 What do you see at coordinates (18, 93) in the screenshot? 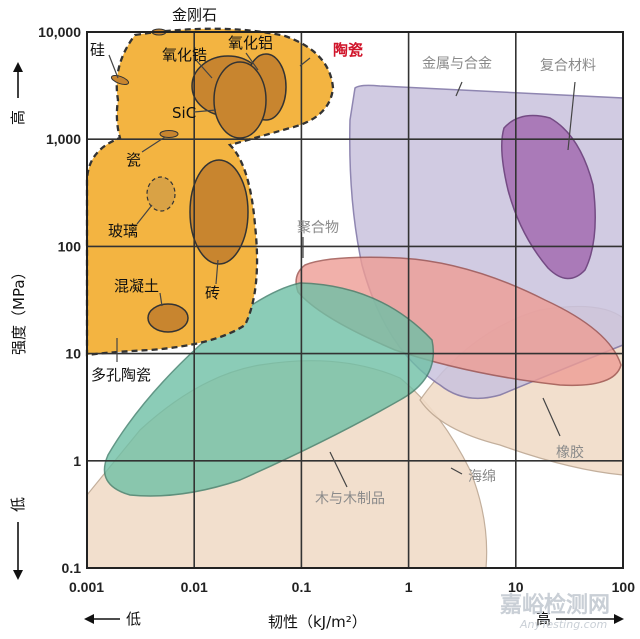
I see `y-high-indicator: 高` at bounding box center [18, 93].